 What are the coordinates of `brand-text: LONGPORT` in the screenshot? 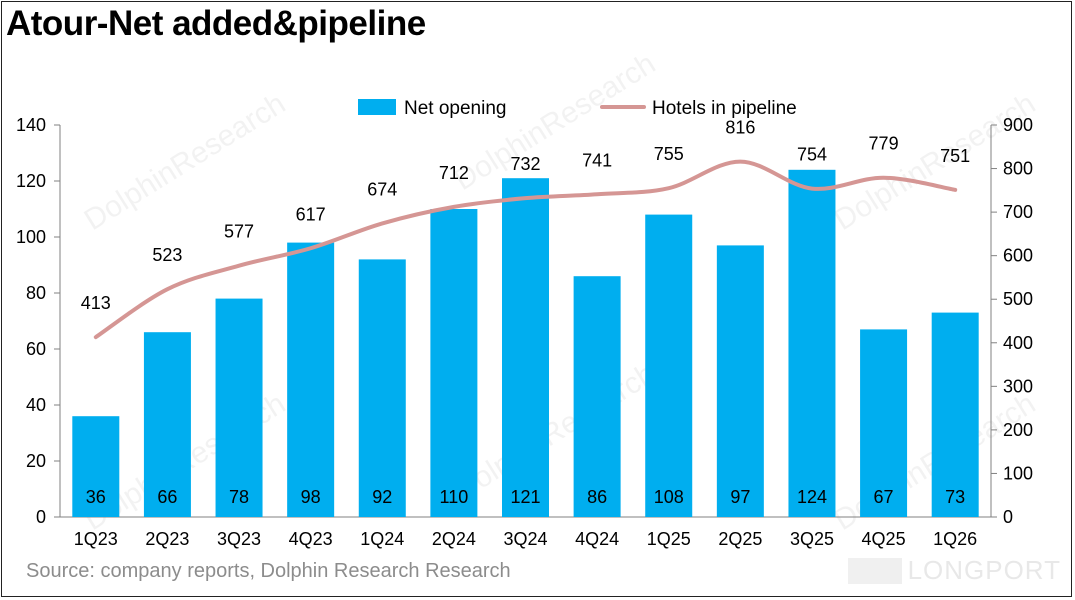 It's located at (984, 570).